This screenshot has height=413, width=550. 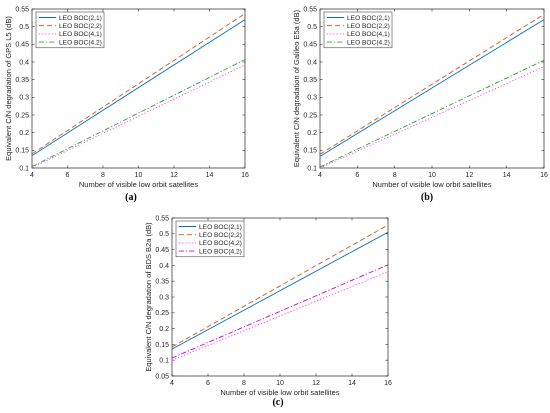 What do you see at coordinates (277, 402) in the screenshot?
I see `panel-label: (c)` at bounding box center [277, 402].